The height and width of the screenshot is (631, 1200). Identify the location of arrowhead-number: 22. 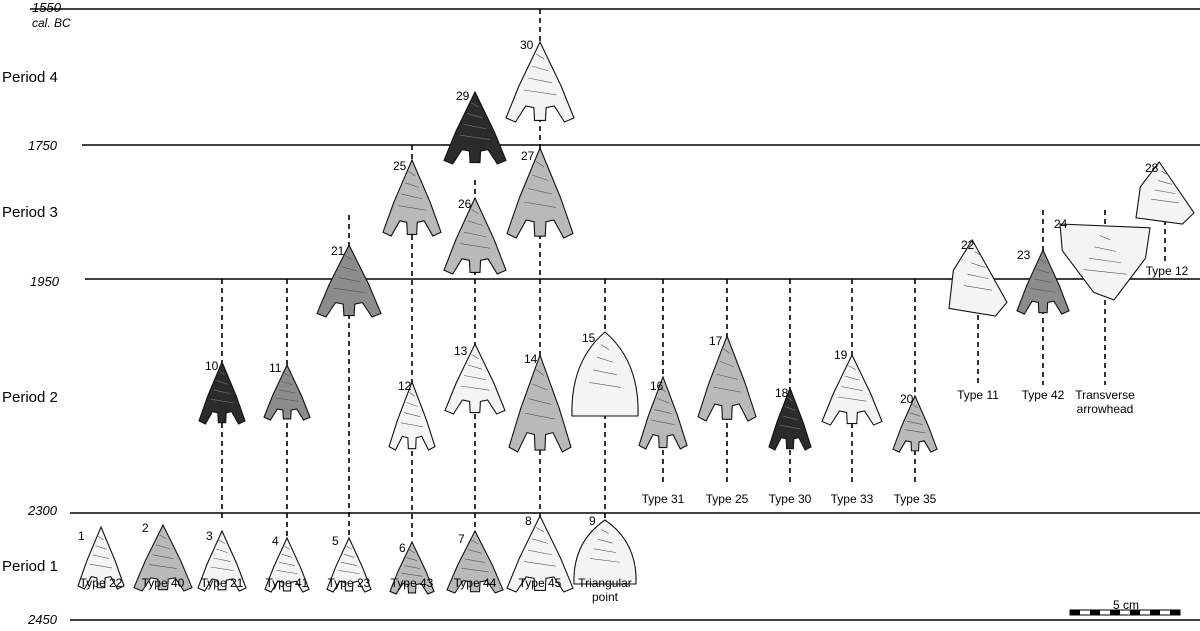
(968, 245).